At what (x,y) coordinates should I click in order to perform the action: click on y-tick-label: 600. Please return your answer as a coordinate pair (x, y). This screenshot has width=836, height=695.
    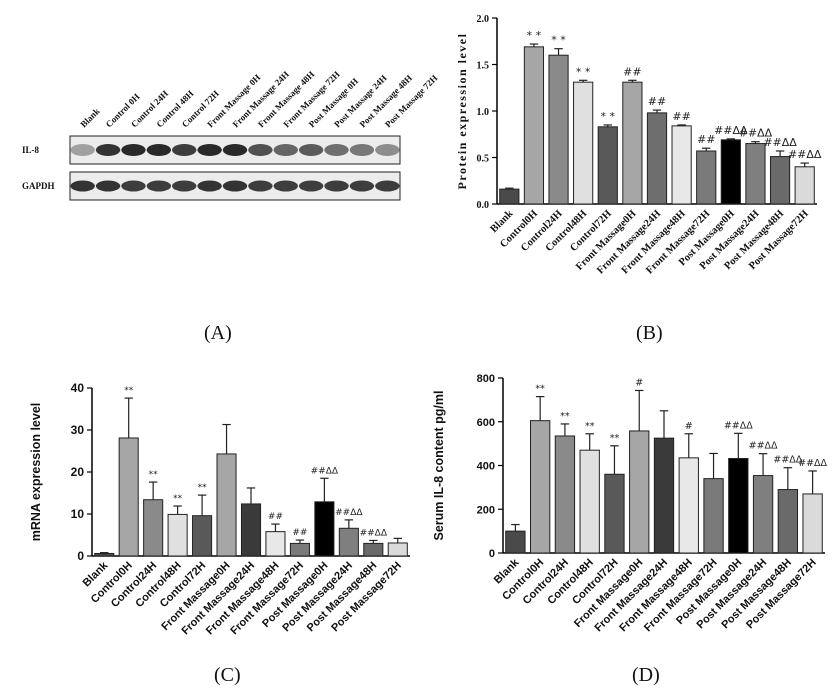
    Looking at the image, I should click on (486, 423).